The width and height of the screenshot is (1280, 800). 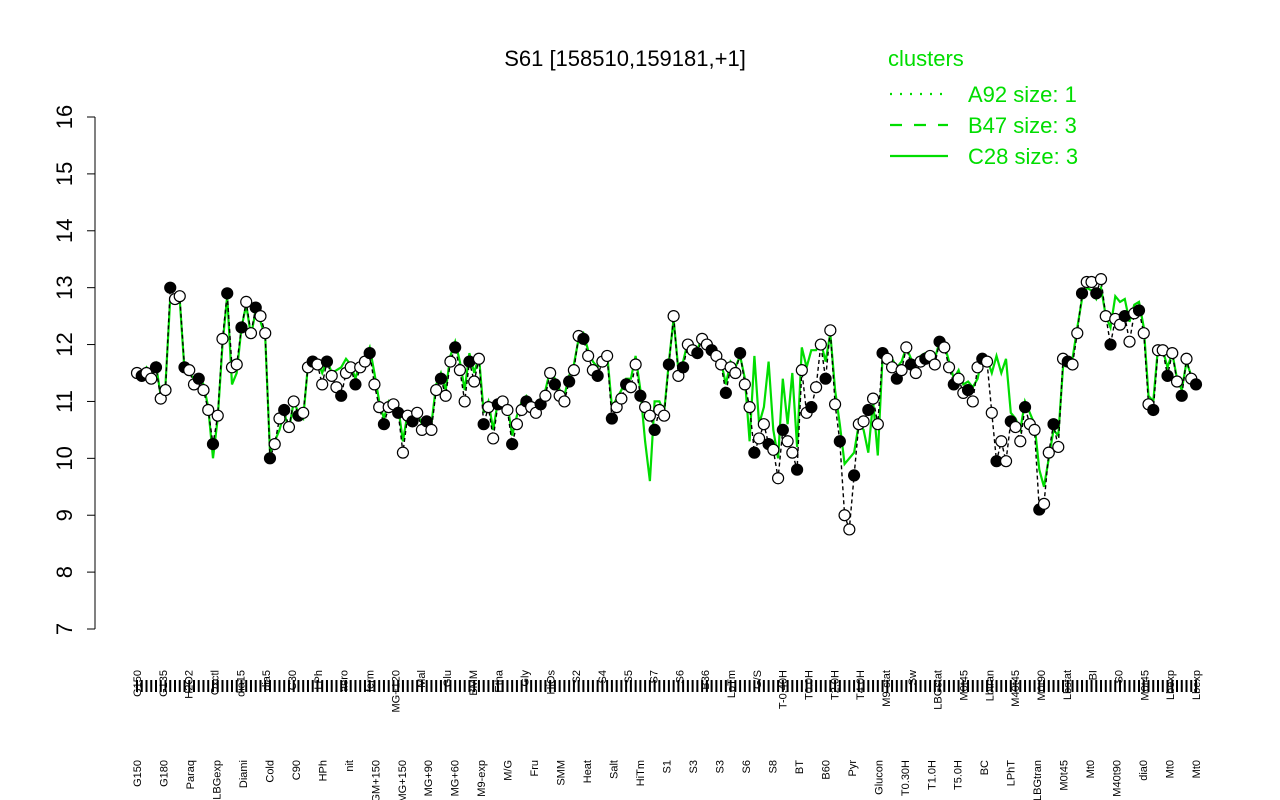 I want to click on x-tick-label: HiOs, so click(x=551, y=682).